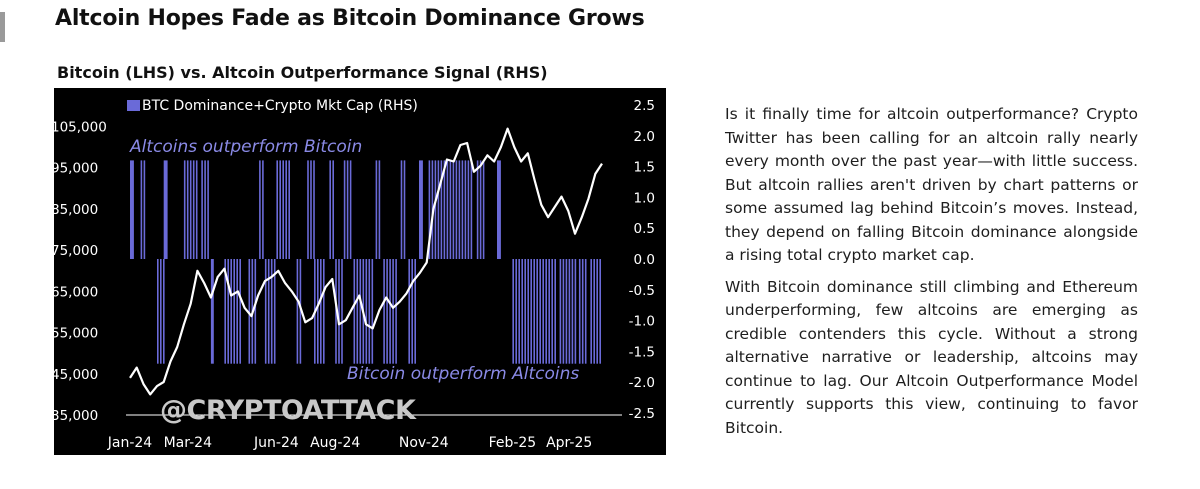 Image resolution: width=1200 pixels, height=489 pixels. What do you see at coordinates (642, 291) in the screenshot?
I see `right-tick-label: -0.5` at bounding box center [642, 291].